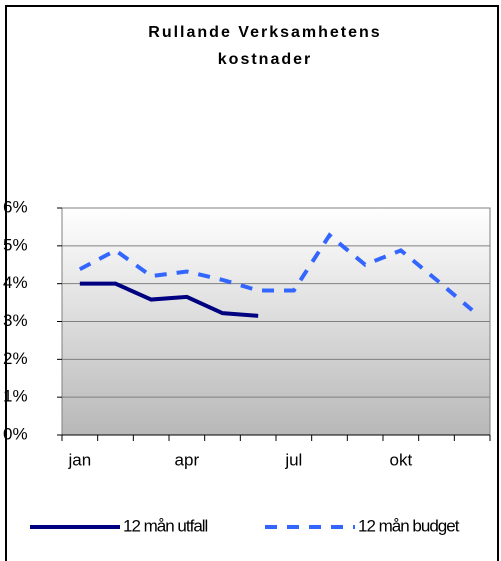 The image size is (501, 561). I want to click on y-tick-label: 3%, so click(15, 320).